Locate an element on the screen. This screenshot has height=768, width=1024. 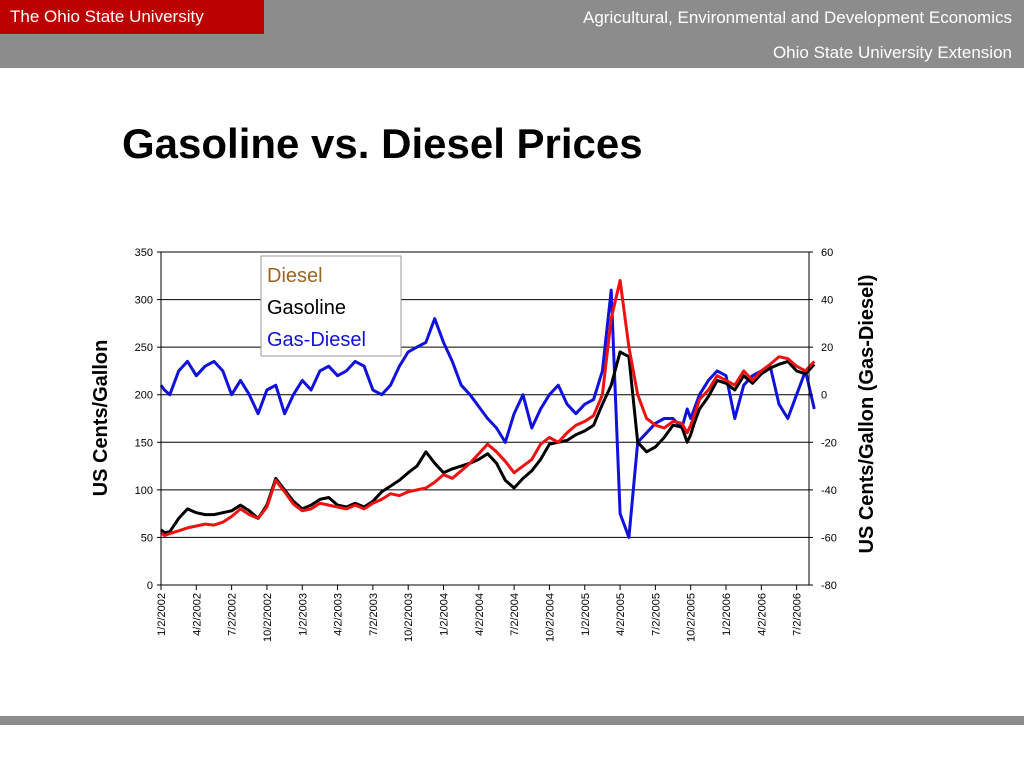
legend-gas-diesel: Gas-Diesel is located at coordinates (316, 340).